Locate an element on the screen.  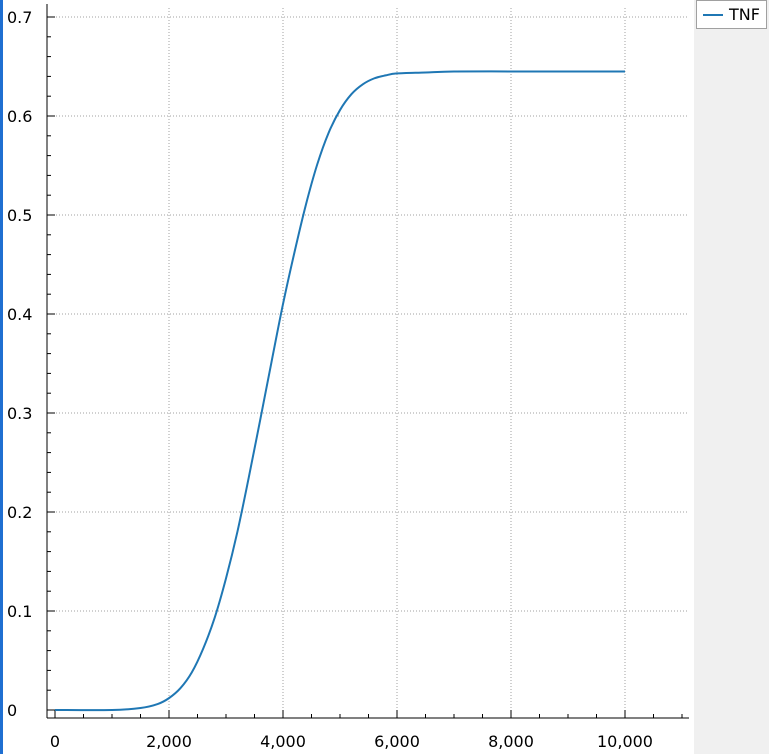
x-tick-label: 4,000 is located at coordinates (283, 741).